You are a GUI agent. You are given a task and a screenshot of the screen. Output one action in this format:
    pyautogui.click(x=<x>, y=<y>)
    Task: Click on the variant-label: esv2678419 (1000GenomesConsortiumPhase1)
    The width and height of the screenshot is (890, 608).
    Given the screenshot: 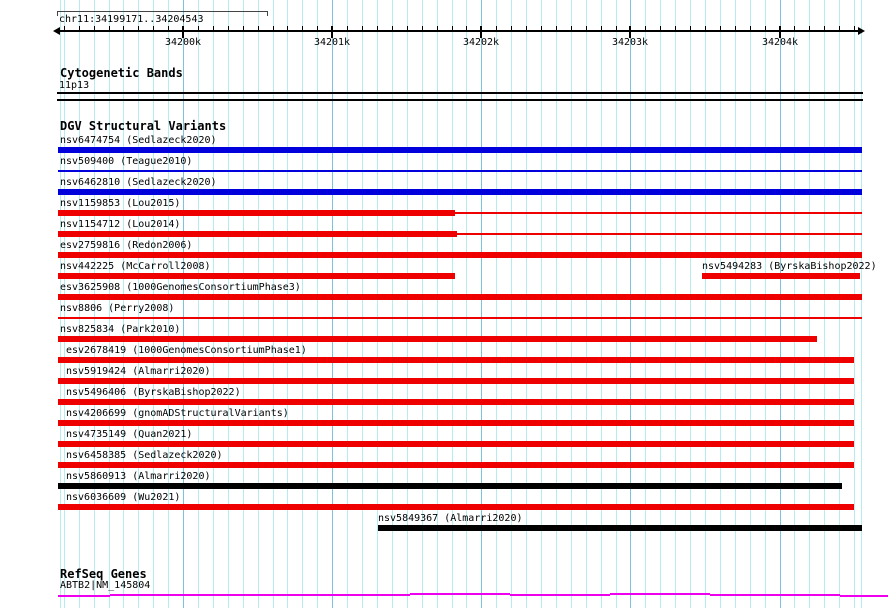 What is the action you would take?
    pyautogui.click(x=186, y=350)
    